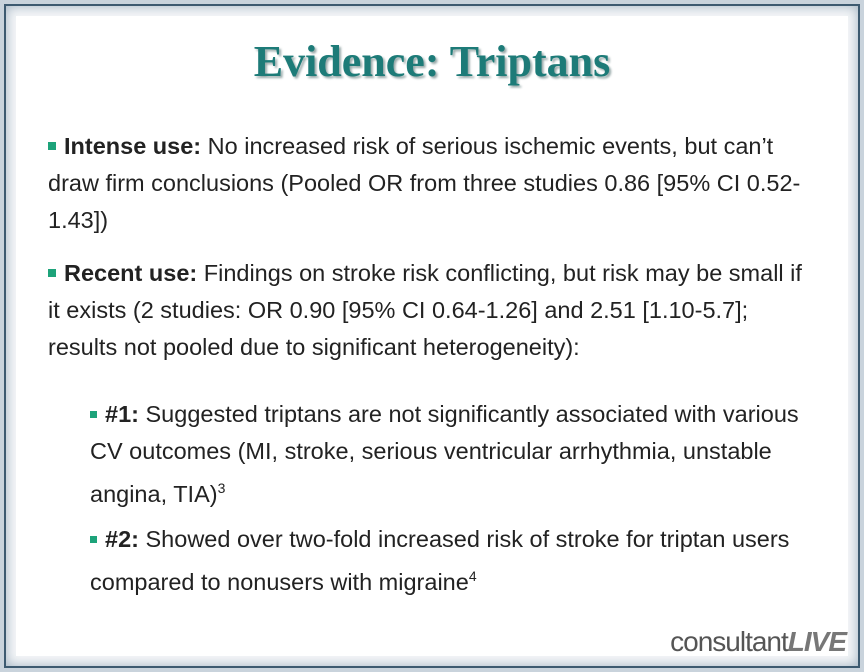 This screenshot has width=864, height=672. I want to click on logo: consultantLIVE, so click(758, 642).